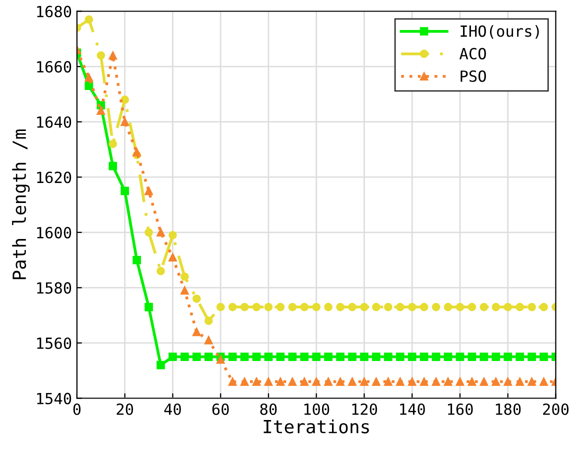 The height and width of the screenshot is (450, 570). Describe the element at coordinates (54, 67) in the screenshot. I see `y-tick-label: 1660` at that location.